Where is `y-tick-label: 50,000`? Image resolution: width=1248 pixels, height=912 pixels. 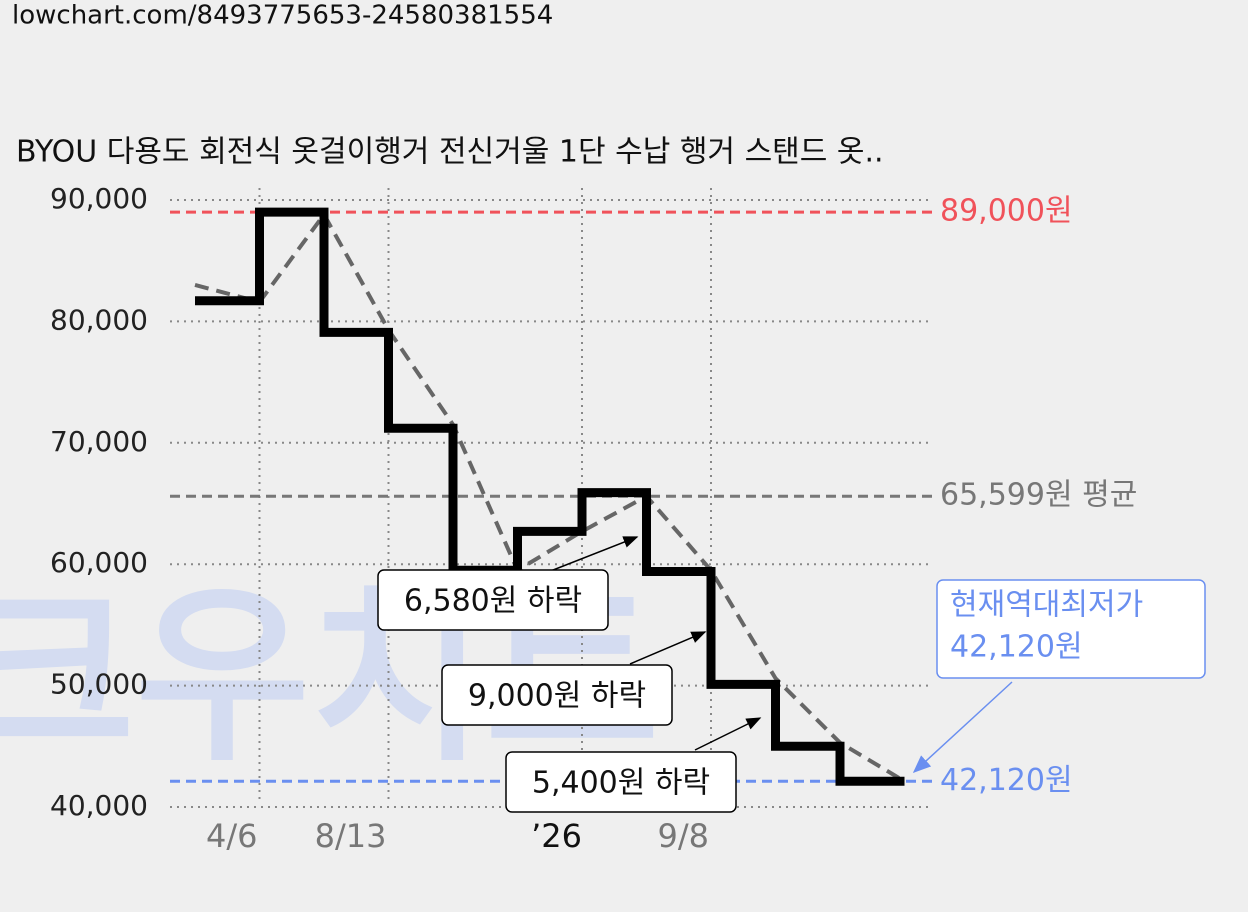
y-tick-label: 50,000 is located at coordinates (99, 684).